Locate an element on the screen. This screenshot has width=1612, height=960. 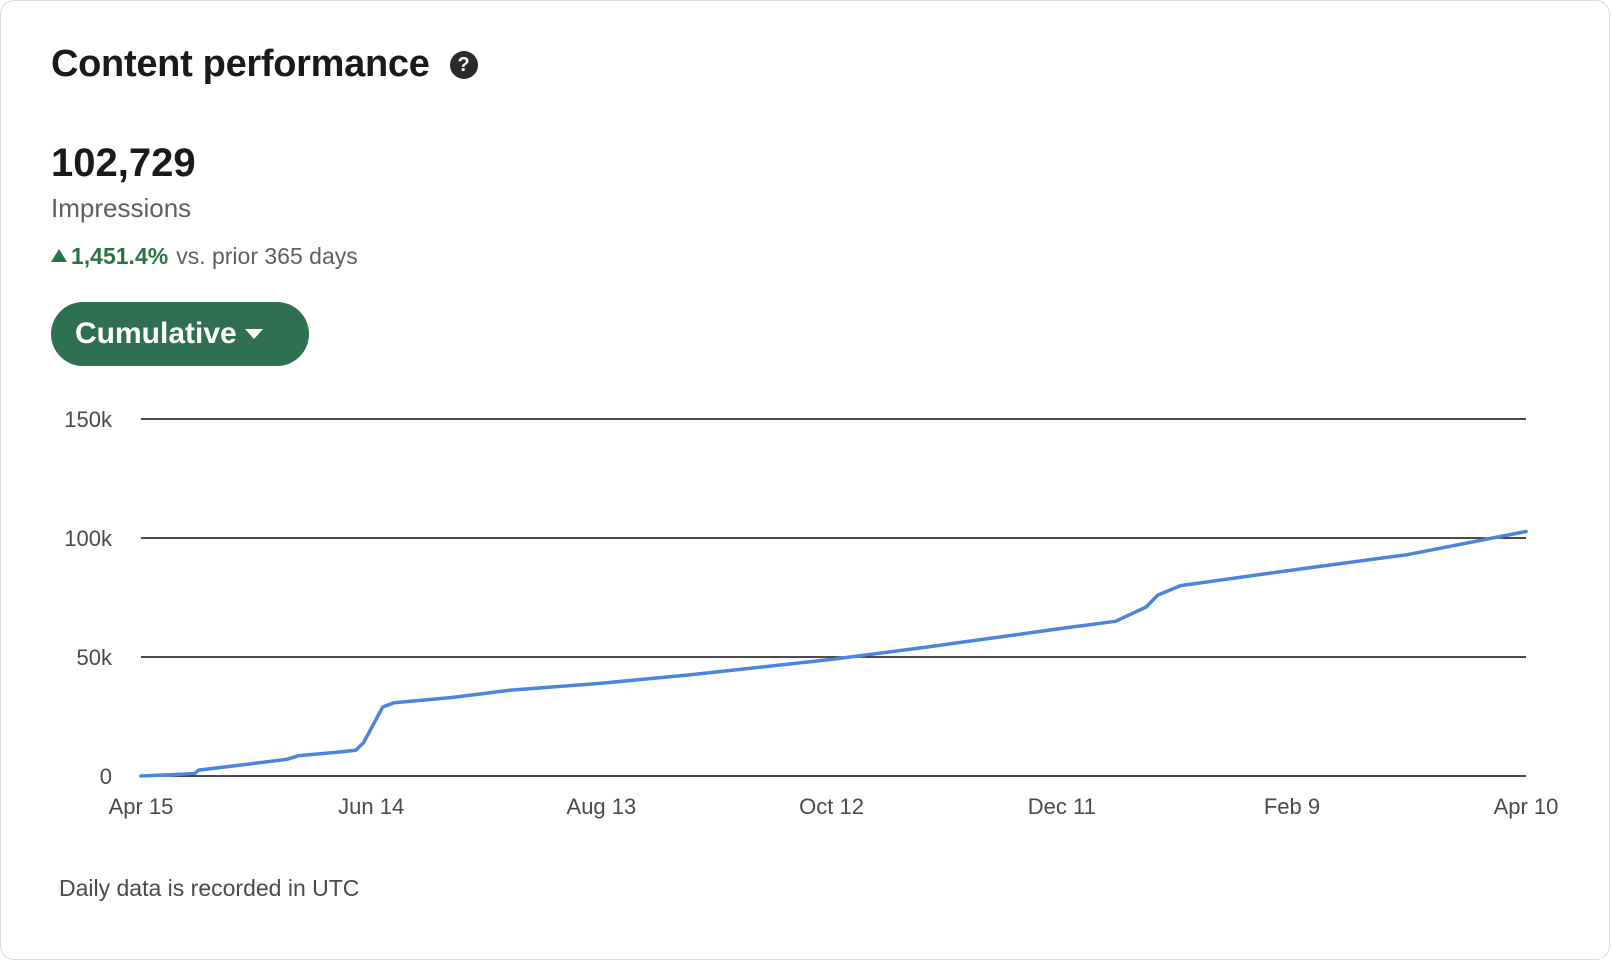
y-tick-label: 150k is located at coordinates (88, 419).